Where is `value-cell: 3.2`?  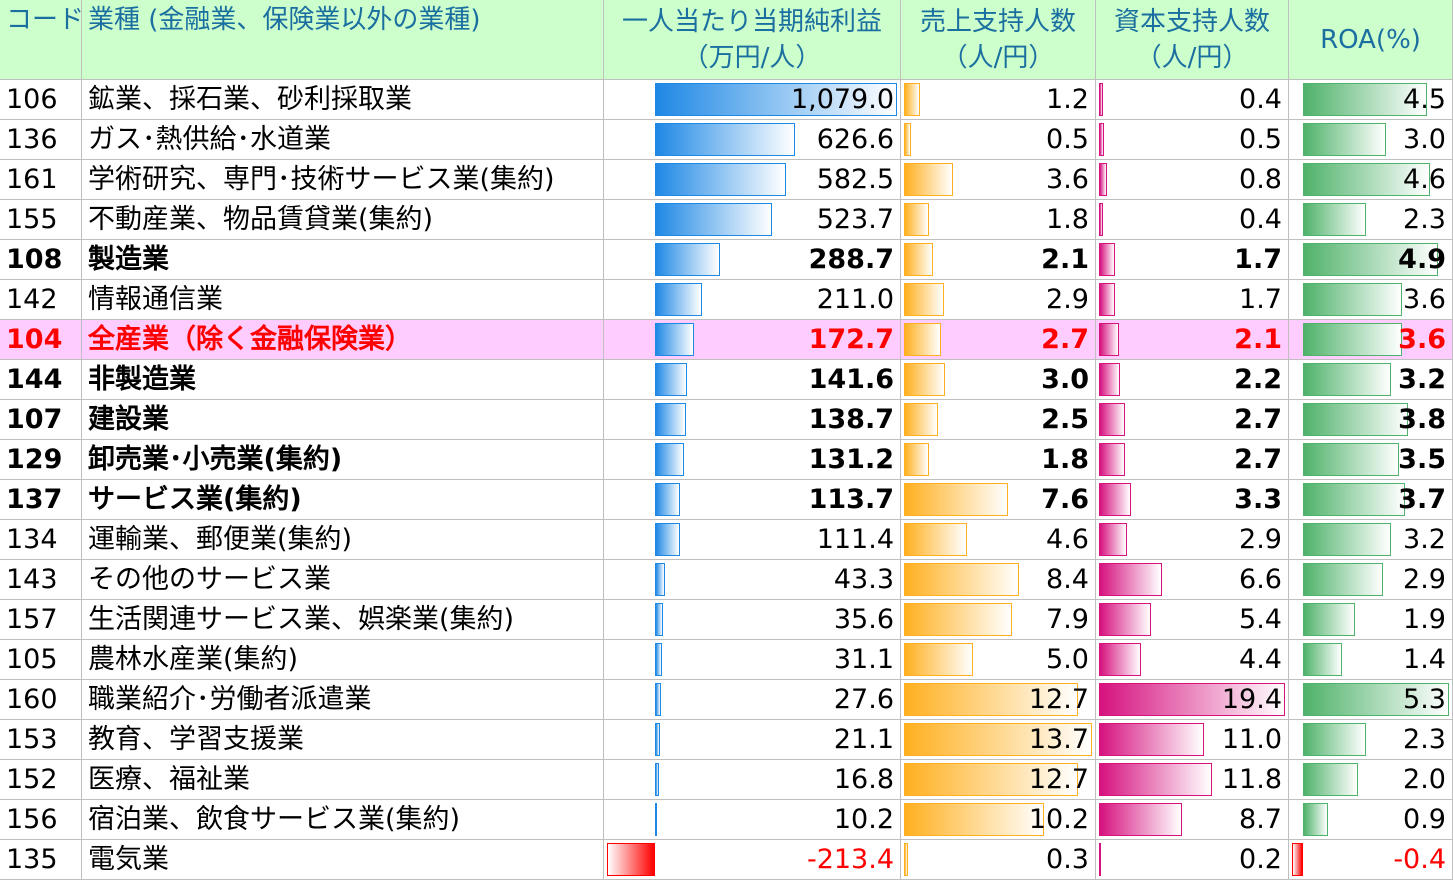
value-cell: 3.2 is located at coordinates (1371, 540).